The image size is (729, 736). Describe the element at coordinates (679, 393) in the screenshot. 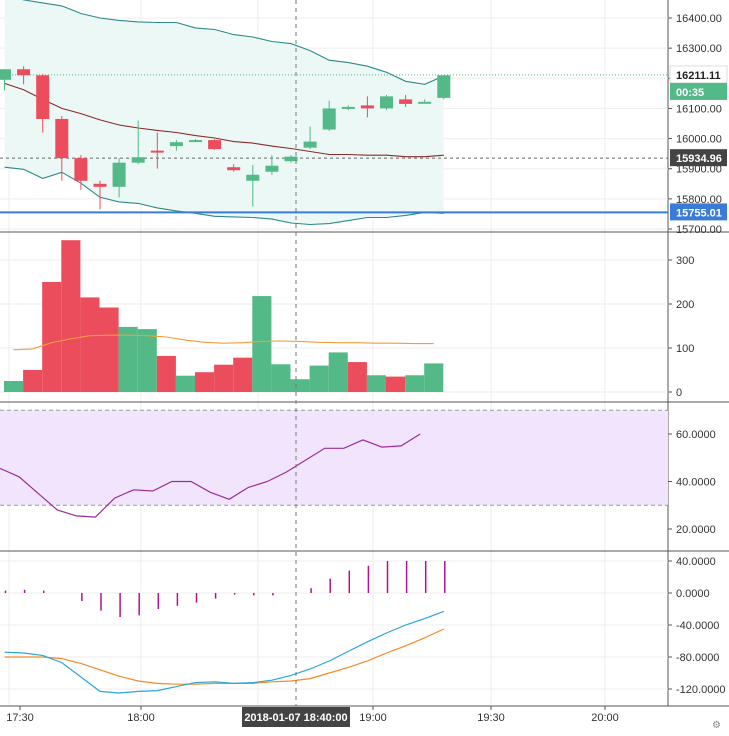

I see `volume-tick-label: 0` at that location.